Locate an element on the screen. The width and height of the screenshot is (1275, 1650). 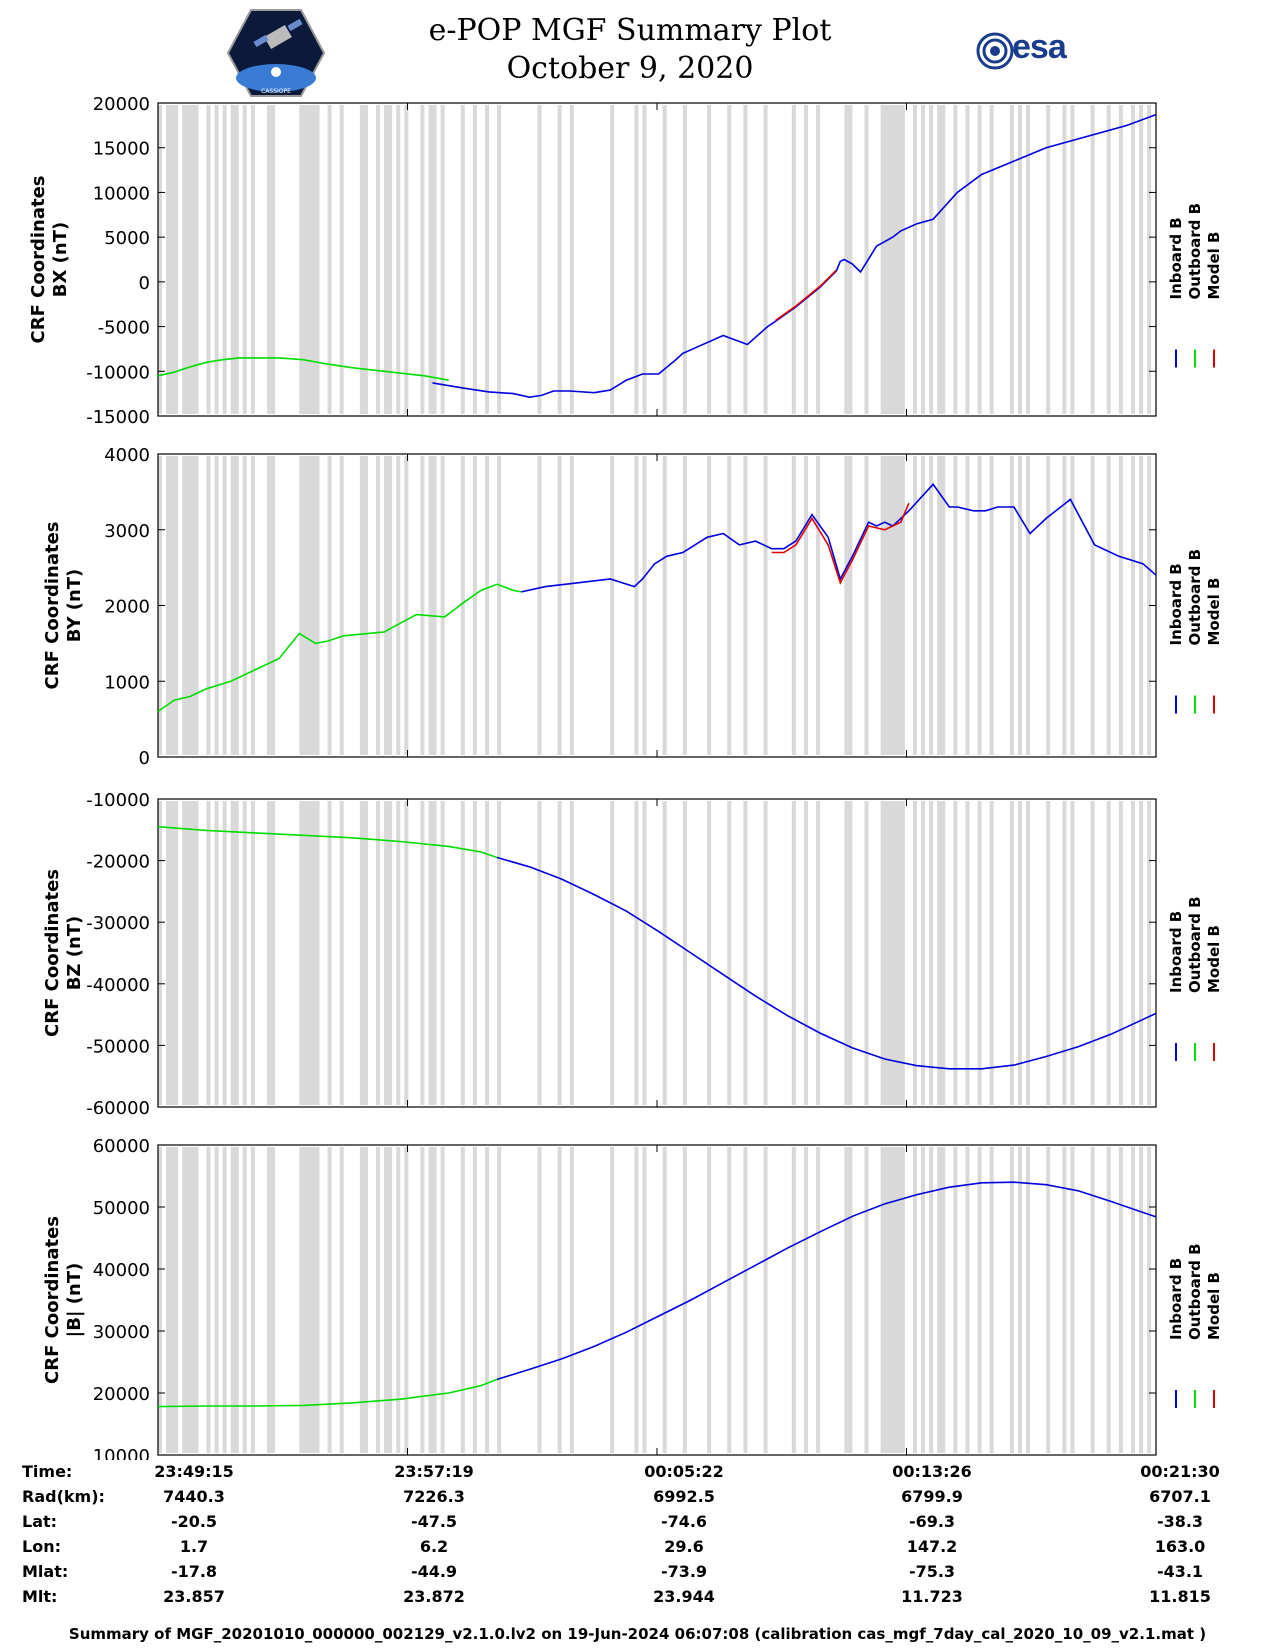
info-value: -74.6 is located at coordinates (684, 1521).